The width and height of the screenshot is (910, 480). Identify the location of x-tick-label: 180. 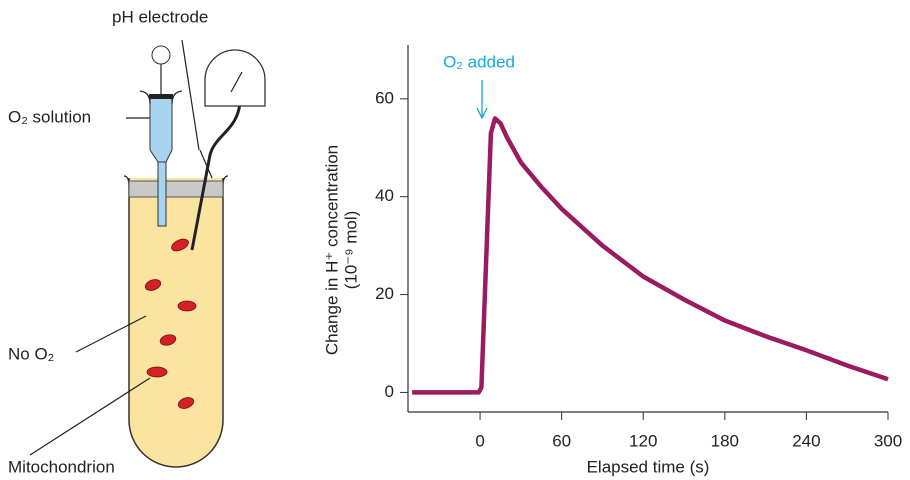
(725, 440).